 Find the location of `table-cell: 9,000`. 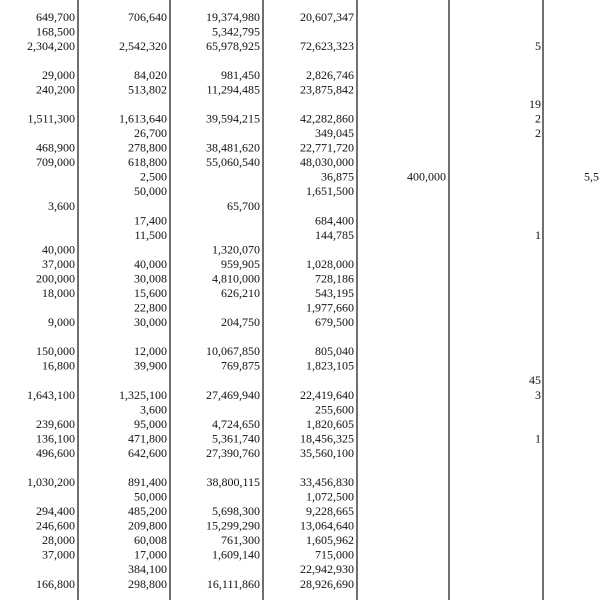

table-cell: 9,000 is located at coordinates (61, 322).